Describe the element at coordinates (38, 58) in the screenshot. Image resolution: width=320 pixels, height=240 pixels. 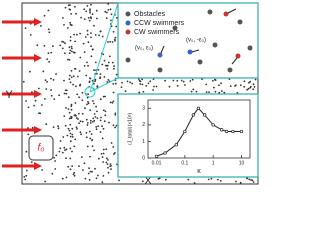
I see `force-arrow-head` at that location.